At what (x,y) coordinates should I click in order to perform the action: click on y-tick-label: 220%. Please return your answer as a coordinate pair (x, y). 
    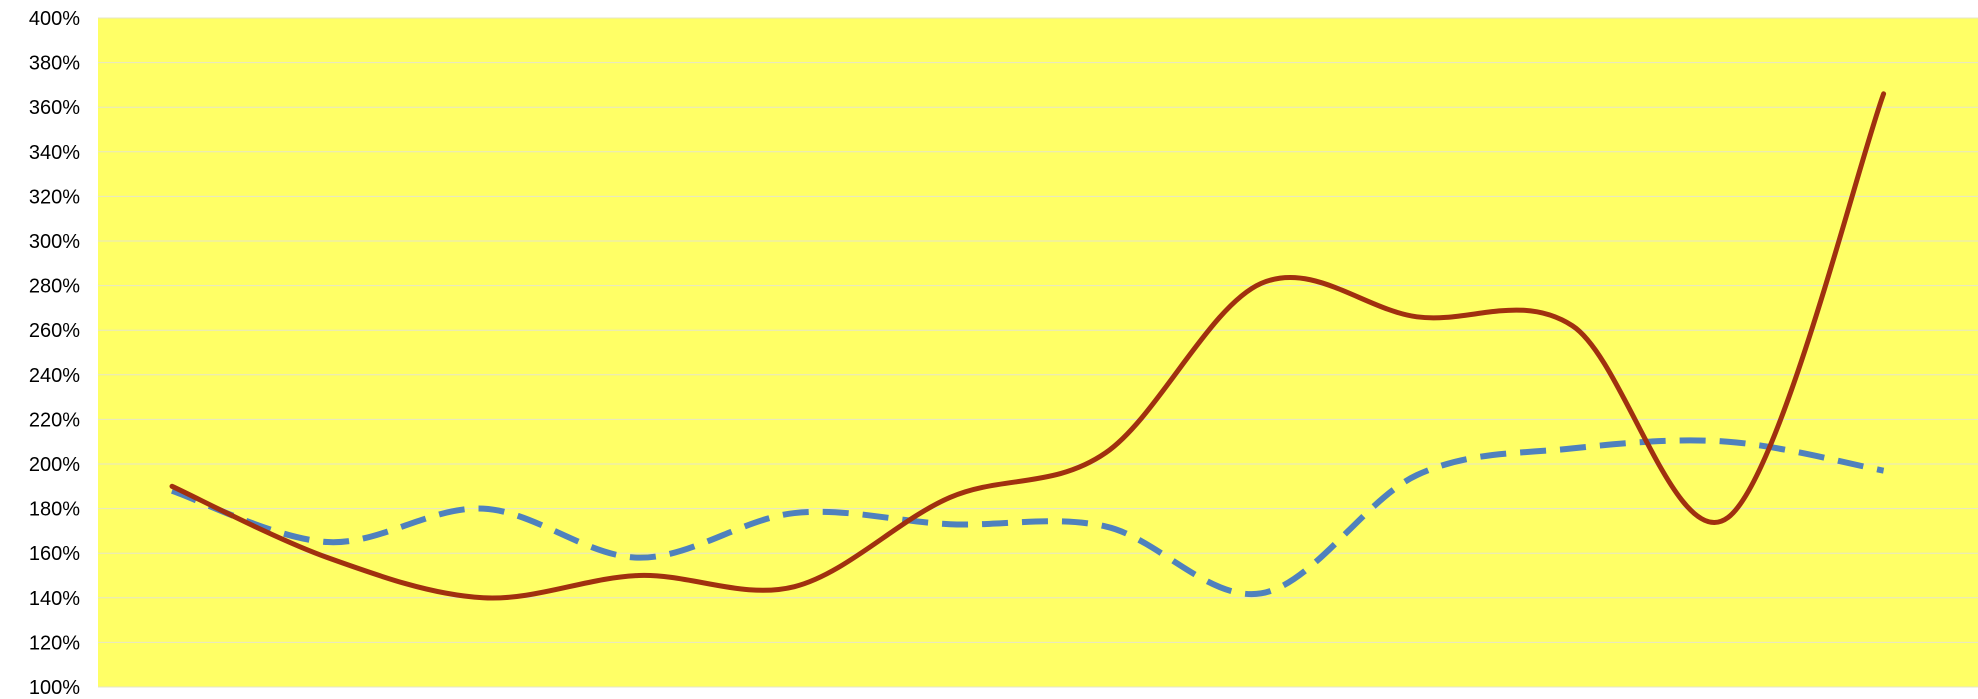
    Looking at the image, I should click on (54, 420).